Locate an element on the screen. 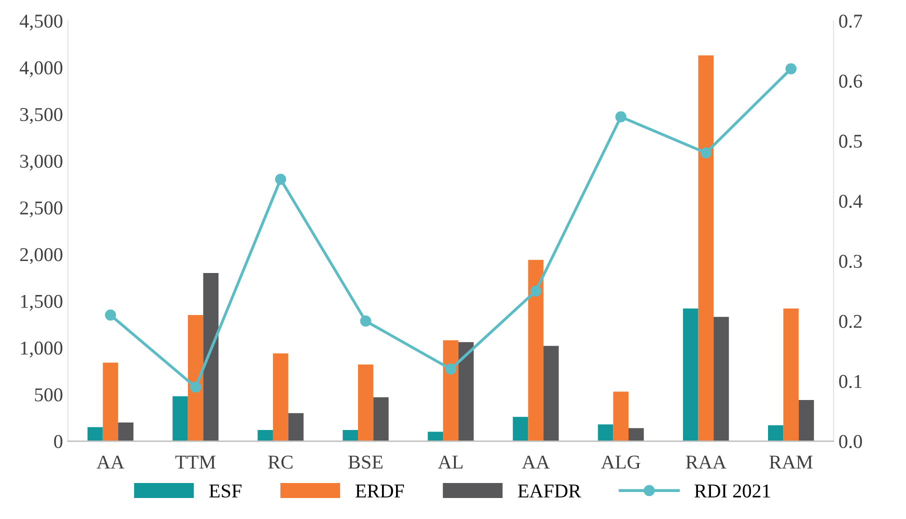  legend-label: RDI 2021 is located at coordinates (732, 491).